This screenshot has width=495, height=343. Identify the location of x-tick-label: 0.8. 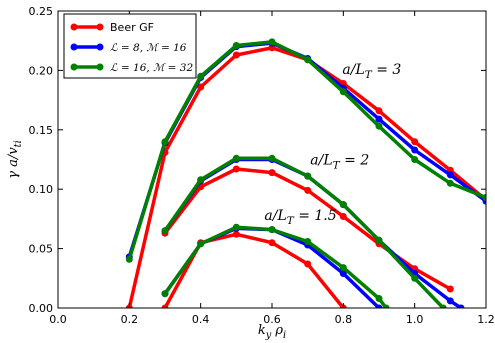
(344, 319).